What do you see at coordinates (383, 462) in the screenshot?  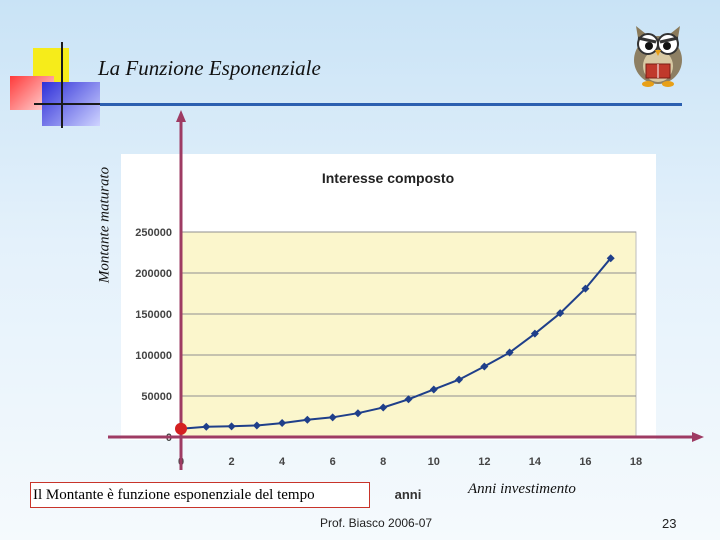 I see `x-tick-label: 8` at bounding box center [383, 462].